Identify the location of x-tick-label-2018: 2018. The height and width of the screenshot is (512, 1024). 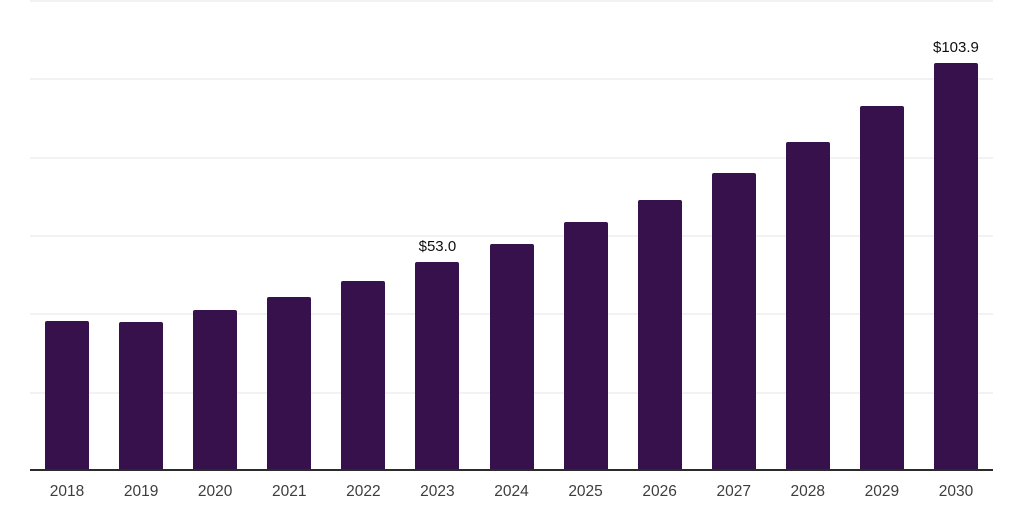
(67, 491).